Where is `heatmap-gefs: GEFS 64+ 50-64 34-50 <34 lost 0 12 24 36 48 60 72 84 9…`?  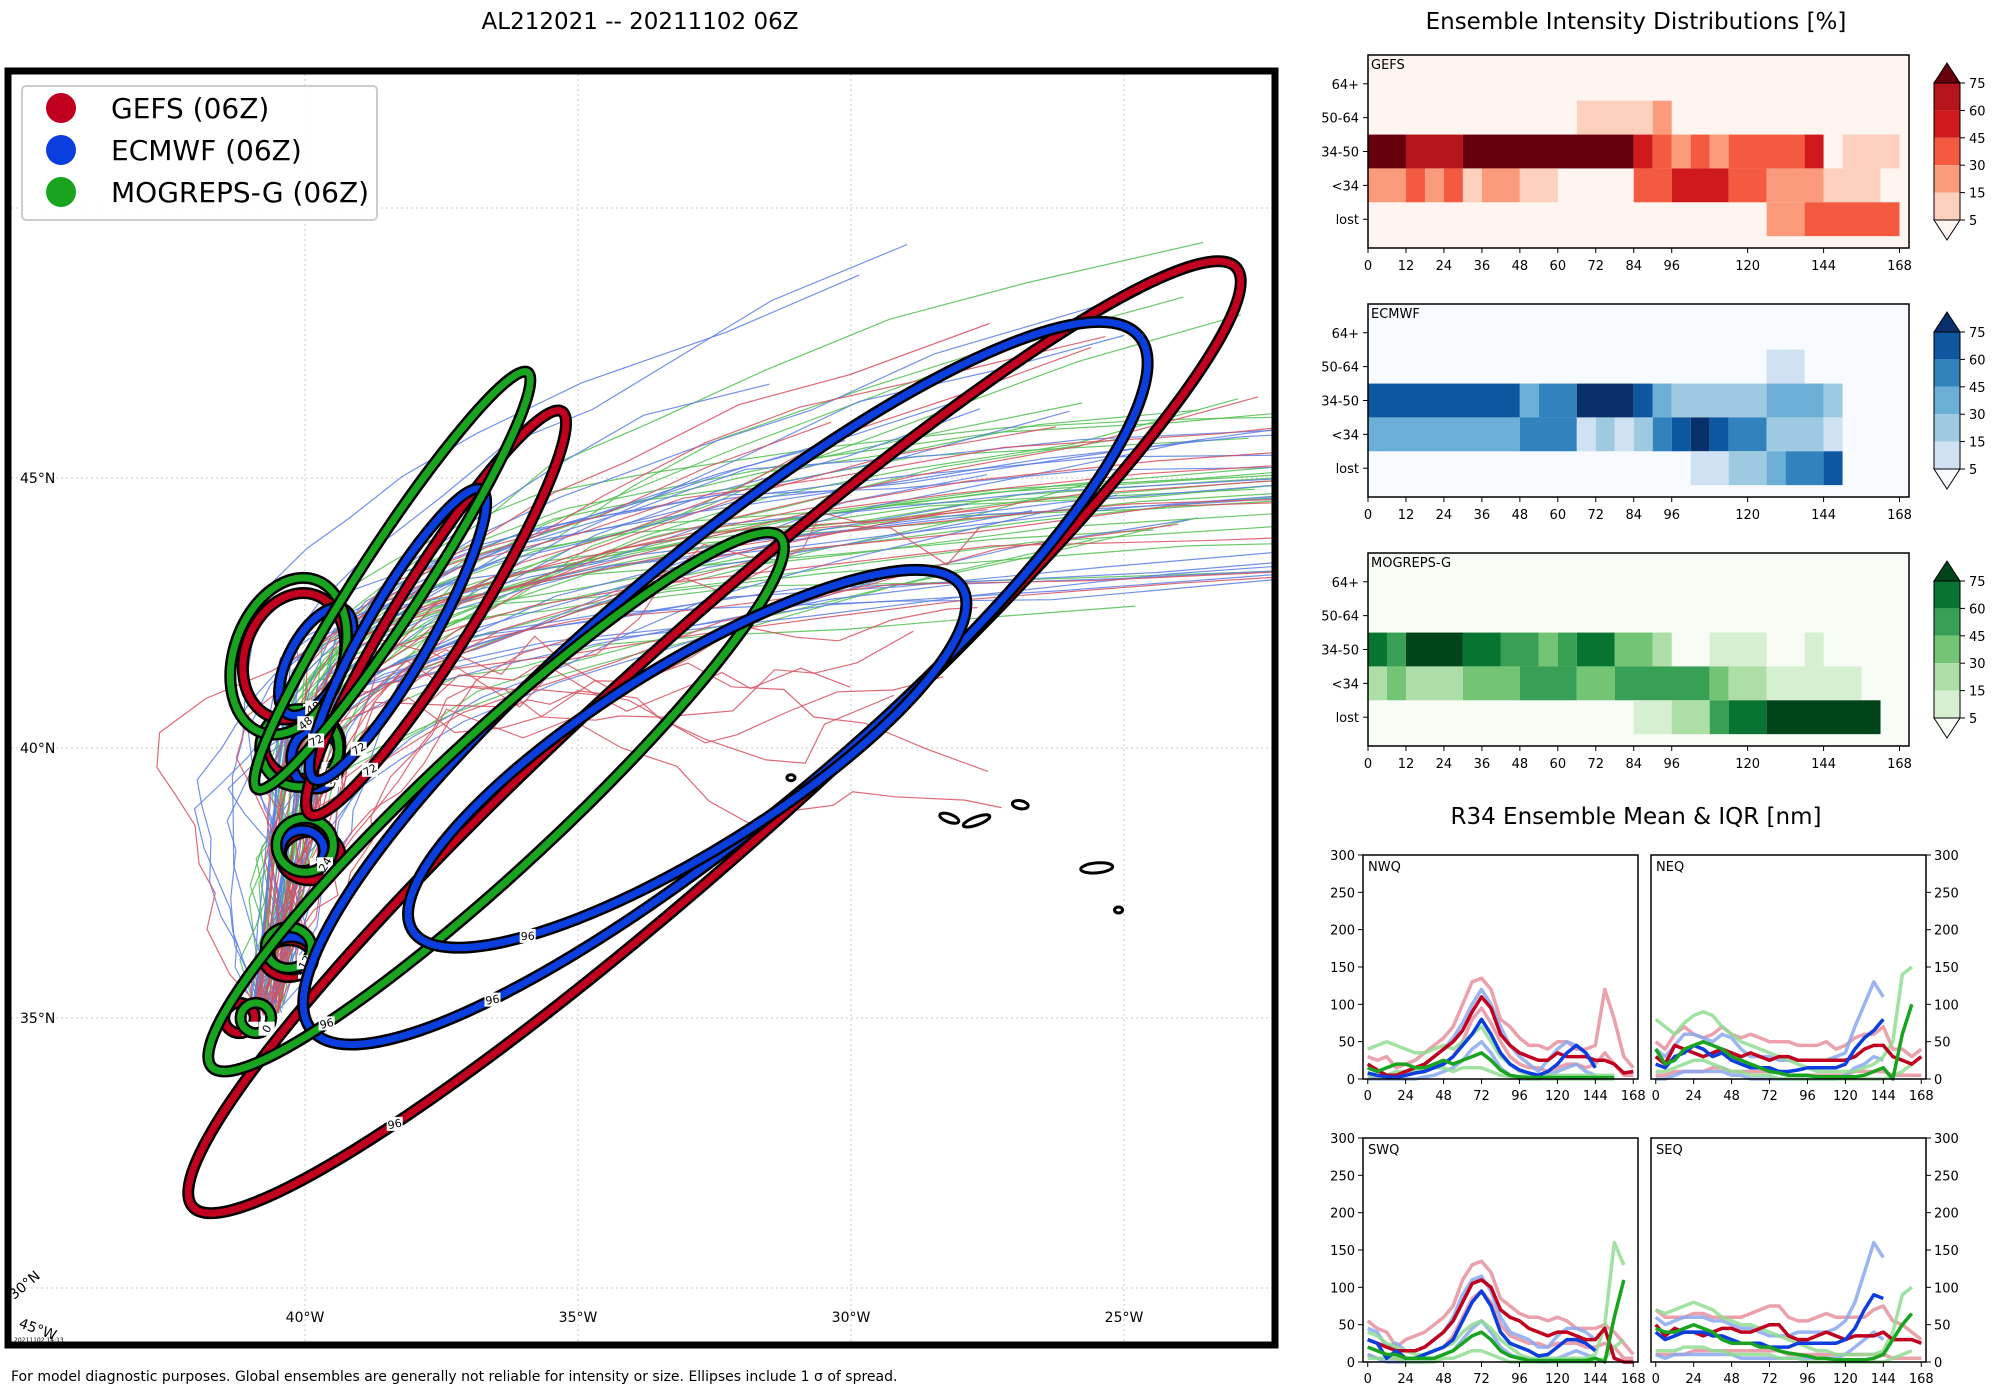
heatmap-gefs: GEFS 64+ 50-64 34-50 <34 lost 0 12 24 36 48 60 72 84 9… is located at coordinates (1653, 164).